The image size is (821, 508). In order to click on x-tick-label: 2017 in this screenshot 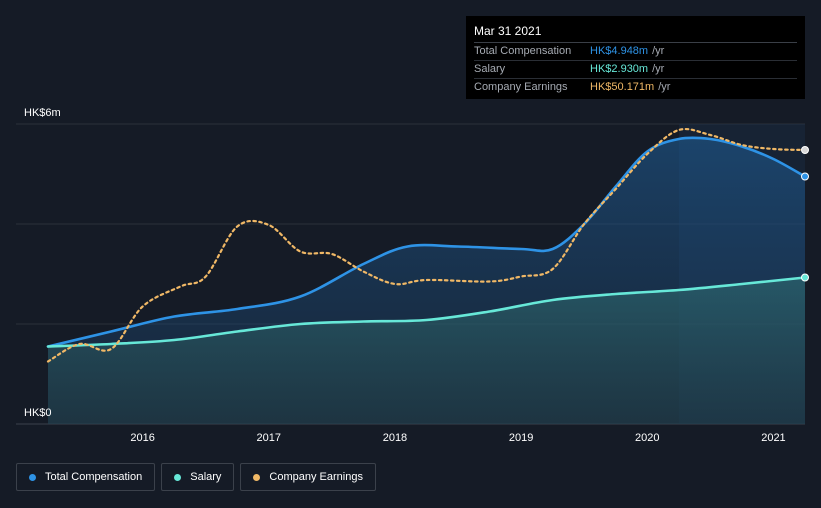, I will do `click(269, 438)`.